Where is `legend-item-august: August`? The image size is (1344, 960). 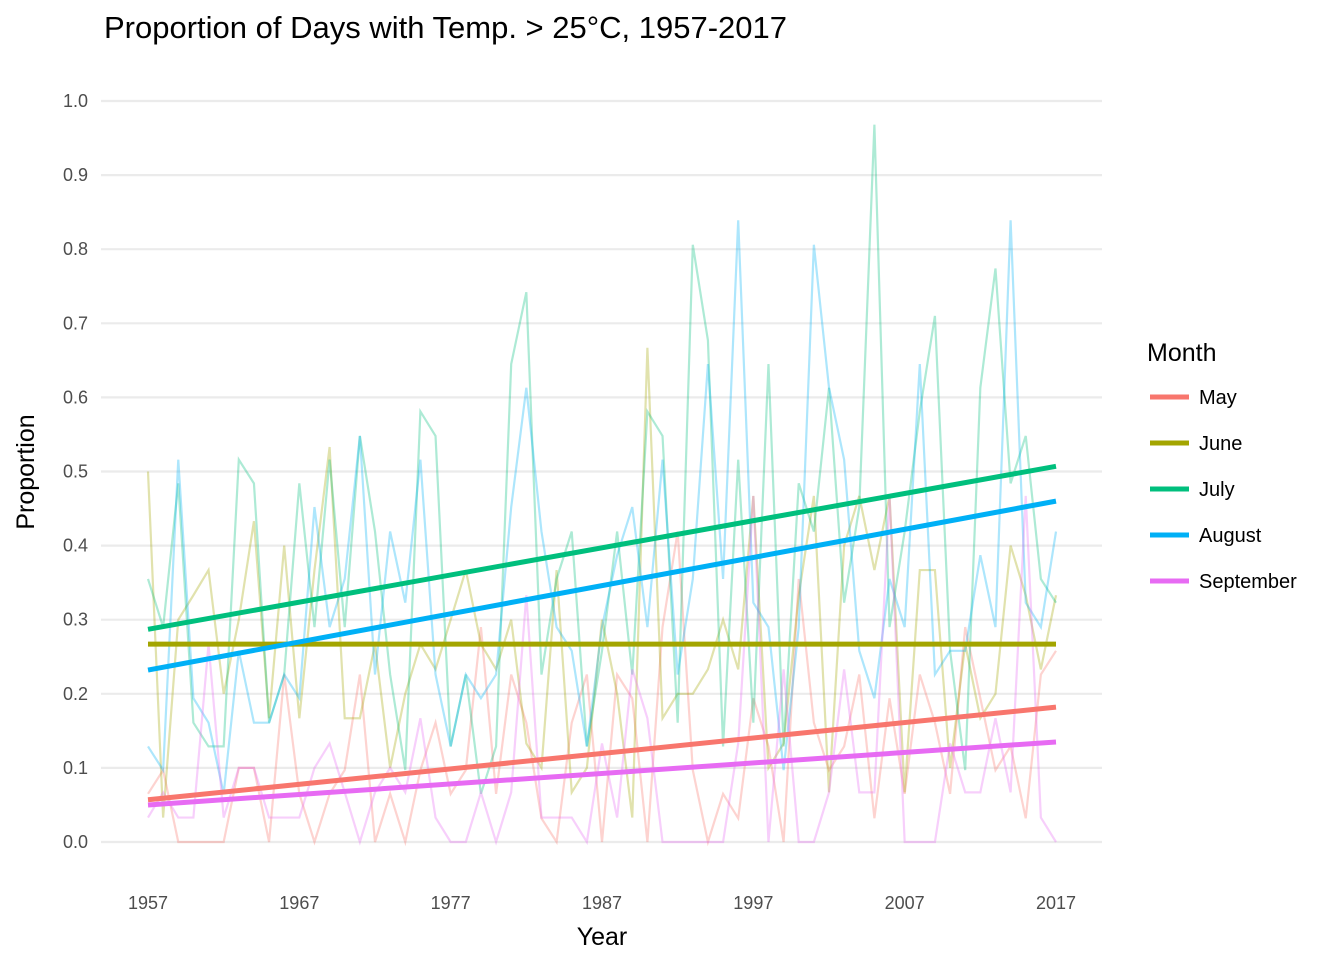 legend-item-august: August is located at coordinates (1206, 536).